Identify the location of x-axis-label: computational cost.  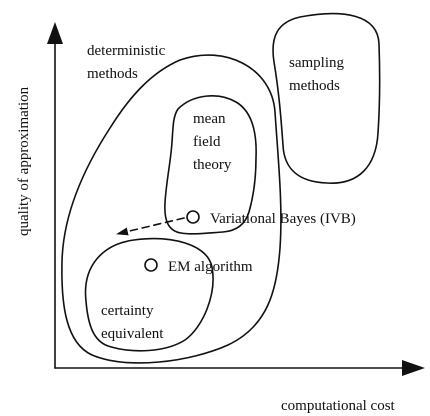
(338, 406).